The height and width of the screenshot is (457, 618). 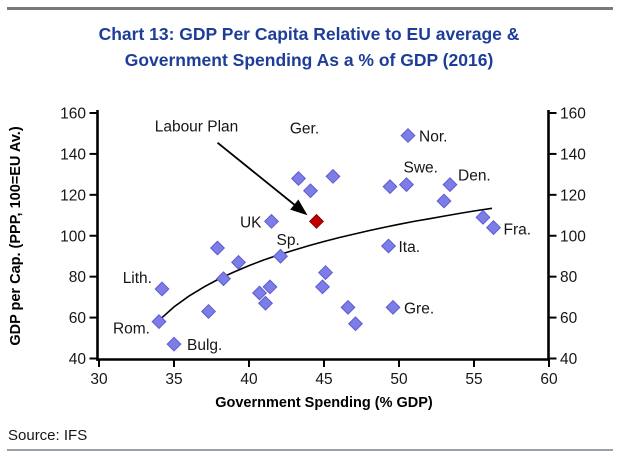 I want to click on trend-line, so click(x=324, y=265).